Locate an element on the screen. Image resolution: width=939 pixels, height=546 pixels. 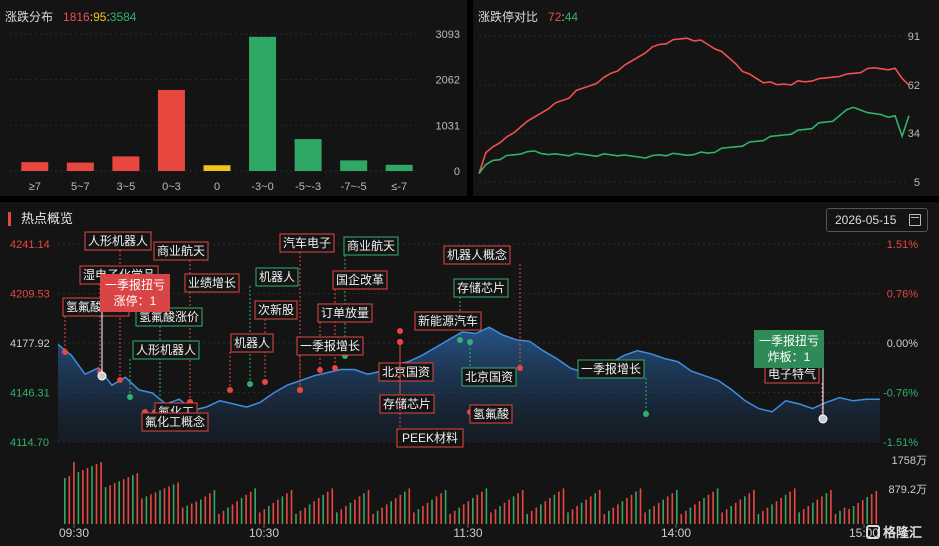
concept-tag-text: 国企改革 is located at coordinates (360, 279).